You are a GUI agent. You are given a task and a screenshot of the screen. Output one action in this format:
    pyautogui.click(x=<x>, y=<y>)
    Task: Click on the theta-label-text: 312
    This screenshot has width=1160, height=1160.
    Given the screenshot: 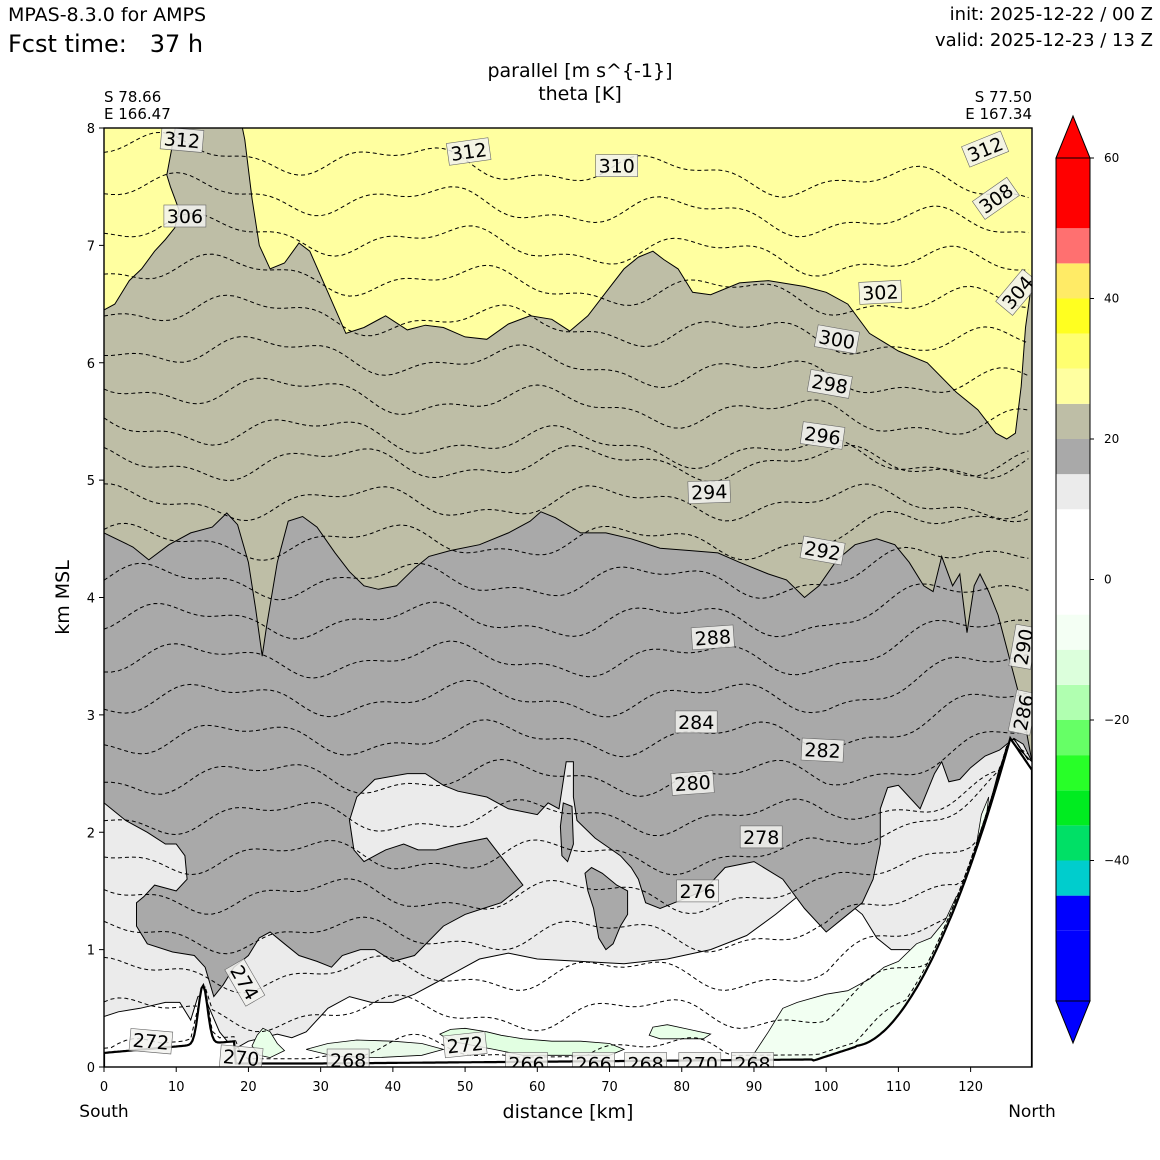 What is the action you would take?
    pyautogui.click(x=468, y=152)
    